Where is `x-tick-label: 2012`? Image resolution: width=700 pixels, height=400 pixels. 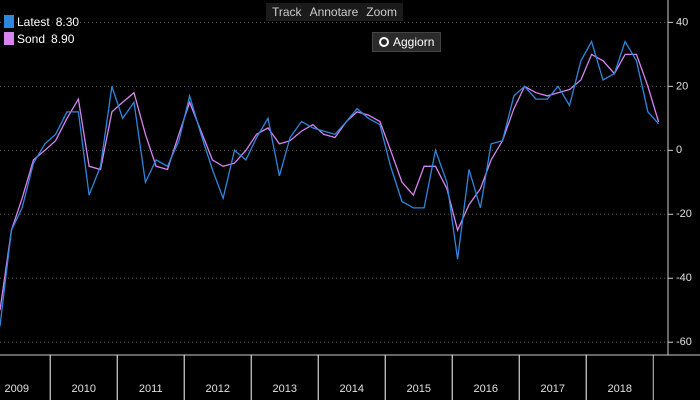
x-tick-label: 2012 is located at coordinates (218, 389).